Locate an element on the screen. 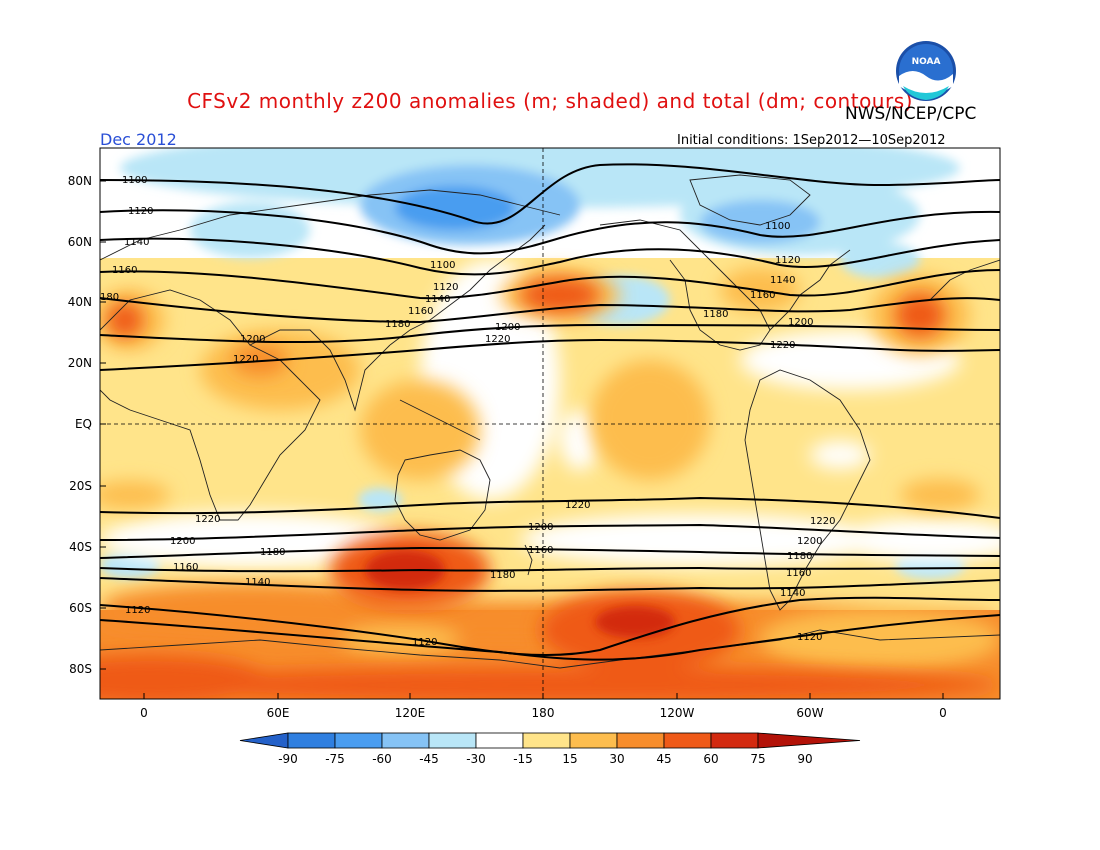 The image size is (1100, 850). antarctica-coast is located at coordinates (550, 649).